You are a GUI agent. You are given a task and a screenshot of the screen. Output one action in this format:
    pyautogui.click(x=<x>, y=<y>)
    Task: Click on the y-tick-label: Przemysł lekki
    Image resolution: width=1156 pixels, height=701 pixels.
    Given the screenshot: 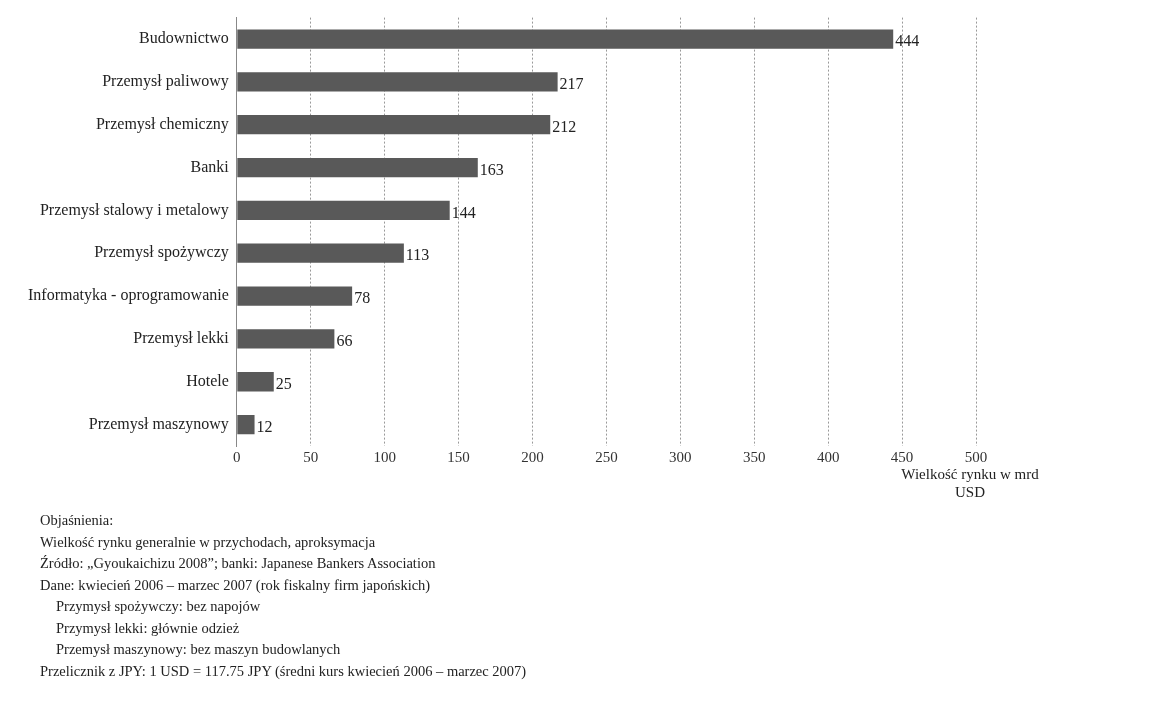 What is the action you would take?
    pyautogui.click(x=181, y=338)
    